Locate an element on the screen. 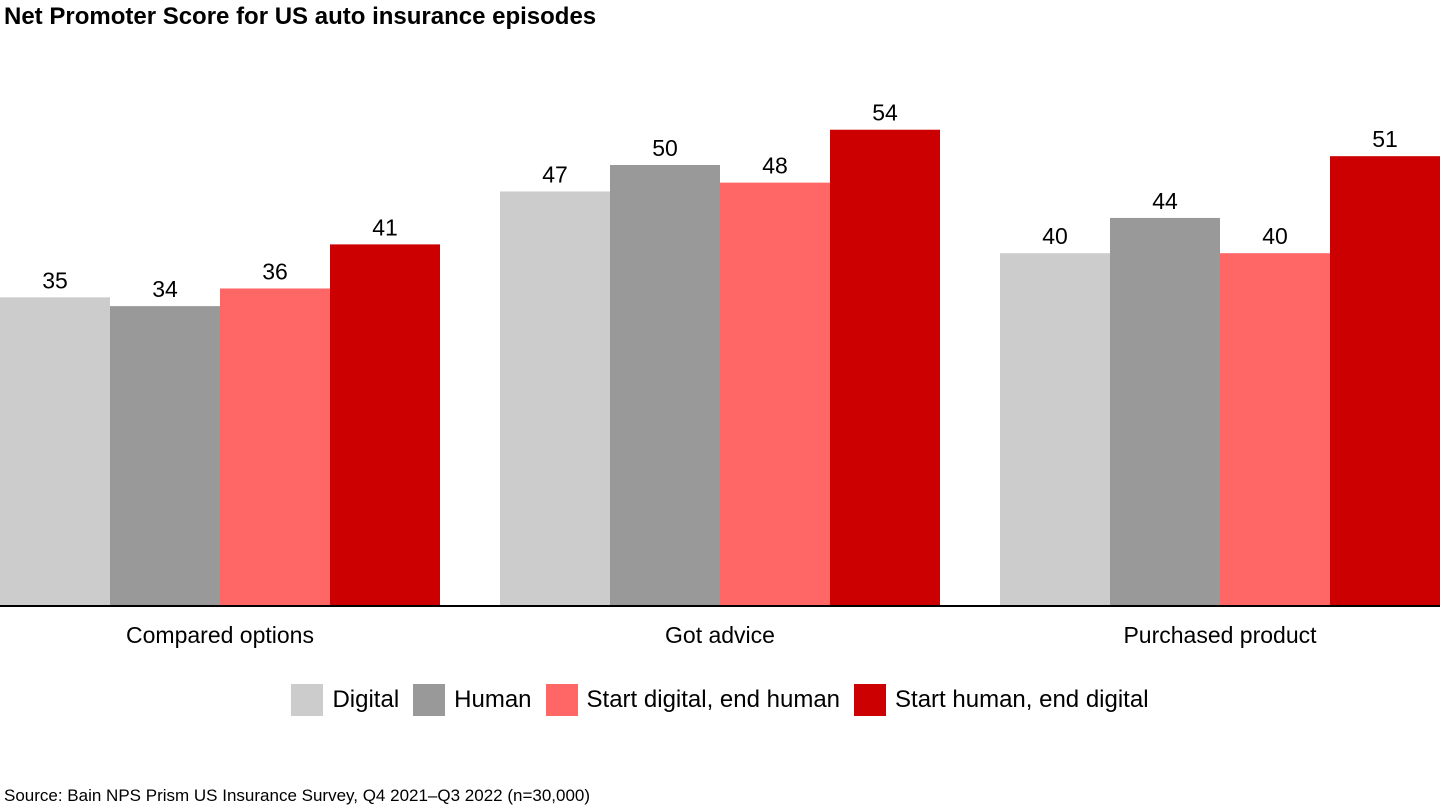 The image size is (1440, 810). legend-label-start-digital-end-human: Start digital, end human is located at coordinates (713, 699).